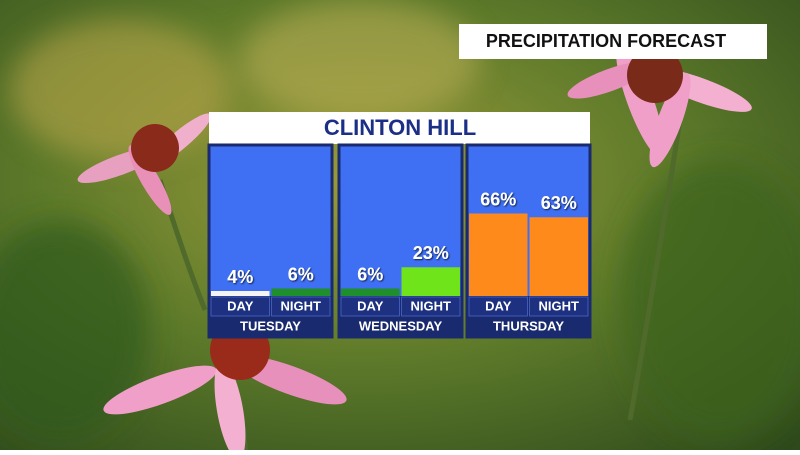 The image size is (800, 455). I want to click on value-label: 4%, so click(240, 277).